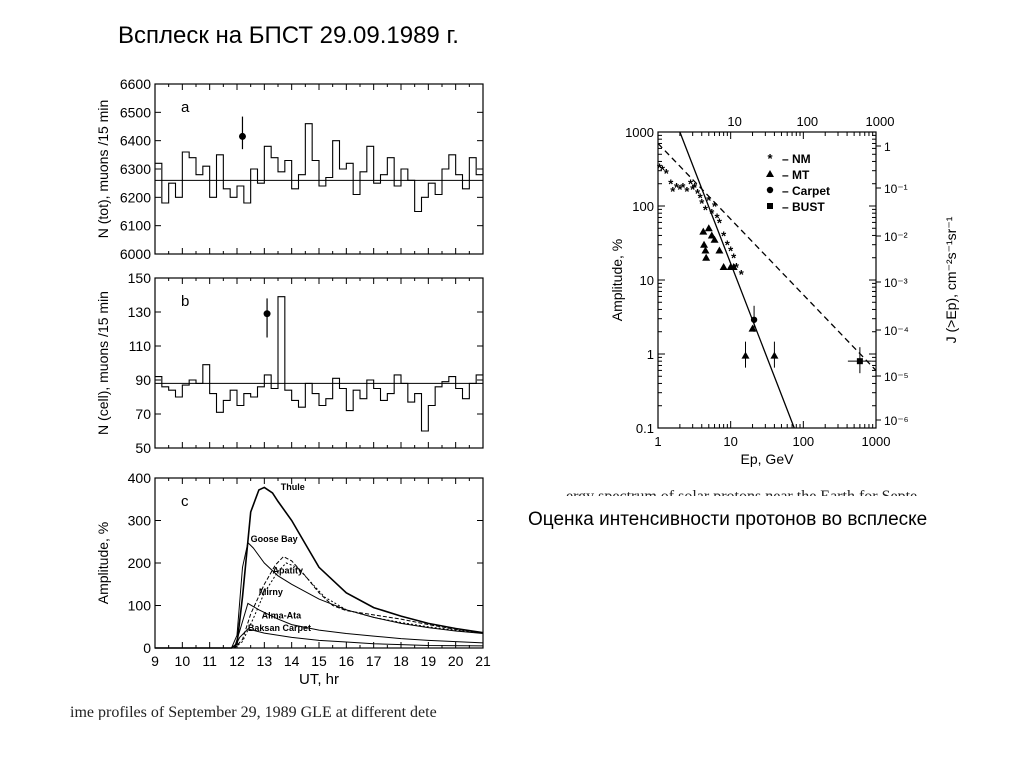 The height and width of the screenshot is (768, 1024). What do you see at coordinates (293, 487) in the screenshot?
I see `station-label: Thule` at bounding box center [293, 487].